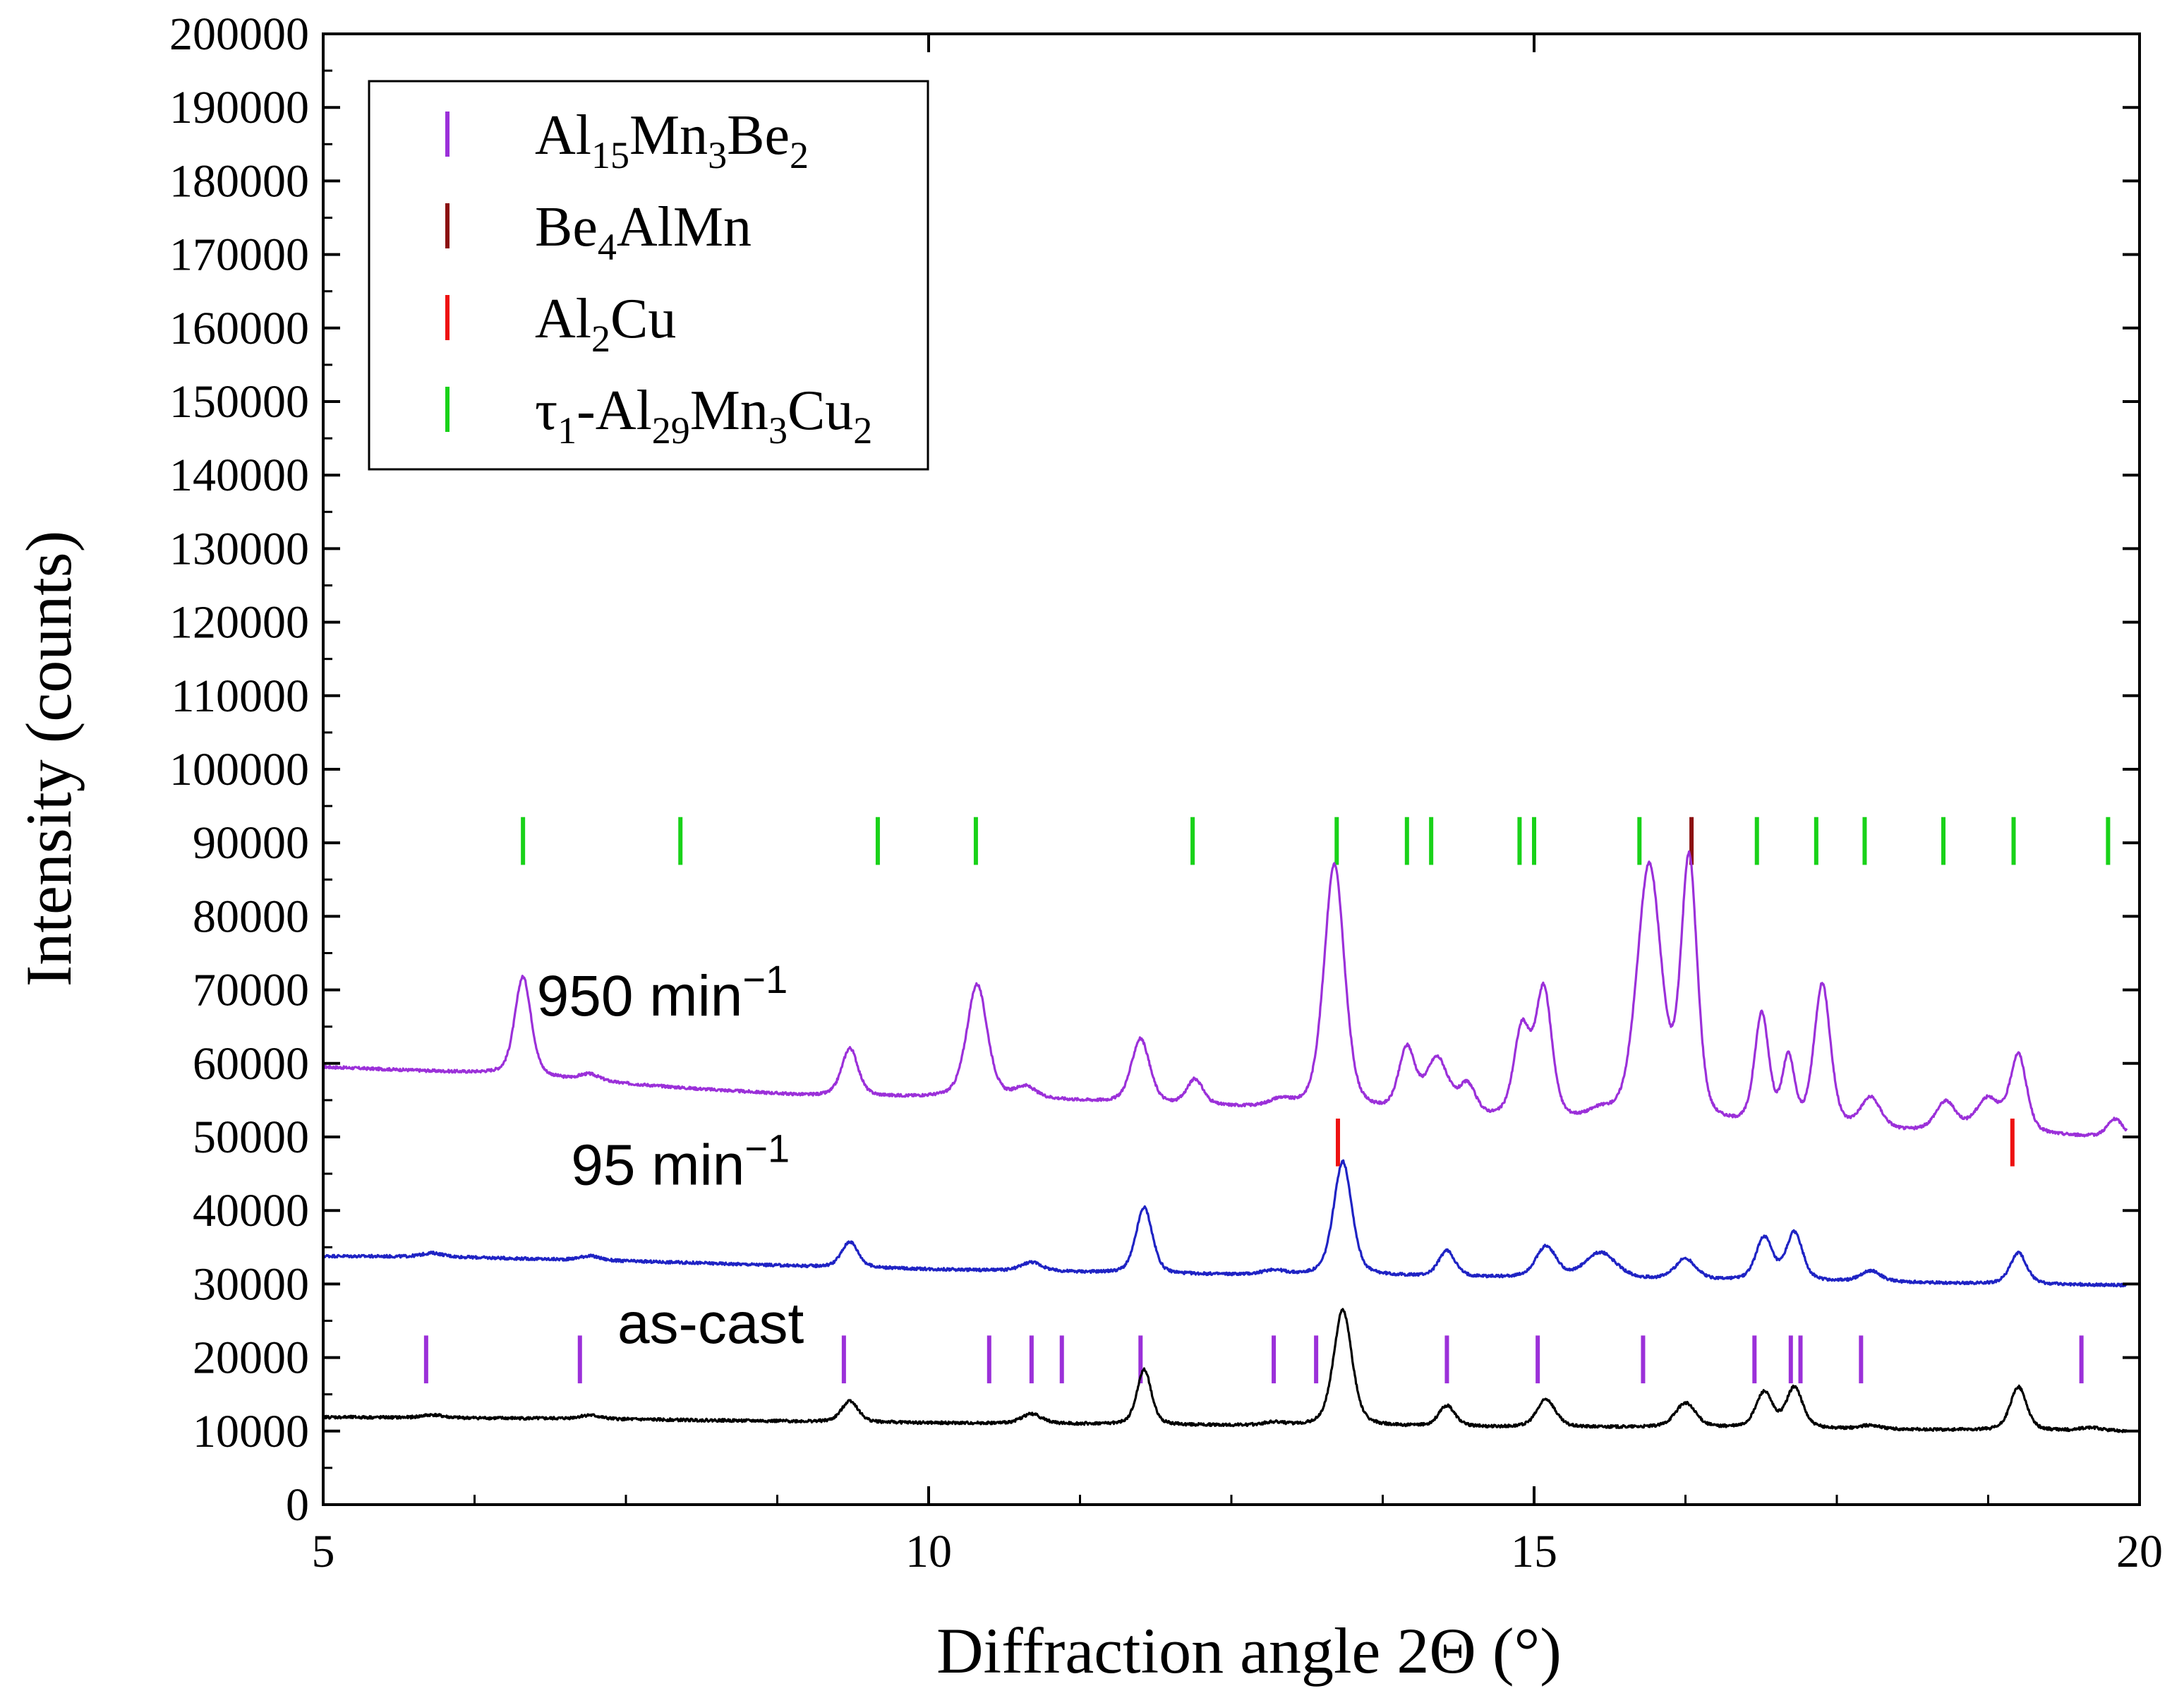 The width and height of the screenshot is (2184, 1698). What do you see at coordinates (1534, 1551) in the screenshot?
I see `x-tick-label-2: 15` at bounding box center [1534, 1551].